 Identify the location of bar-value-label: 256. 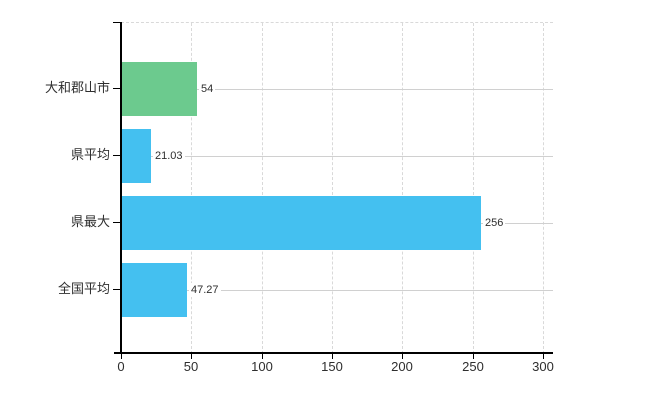
(494, 223).